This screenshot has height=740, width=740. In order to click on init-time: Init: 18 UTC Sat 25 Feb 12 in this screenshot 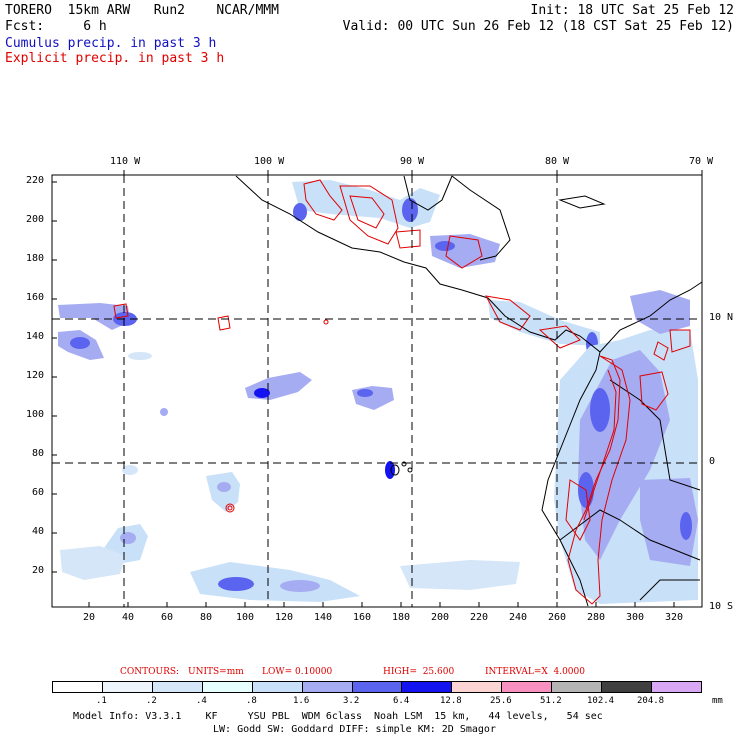, I will do `click(632, 10)`.